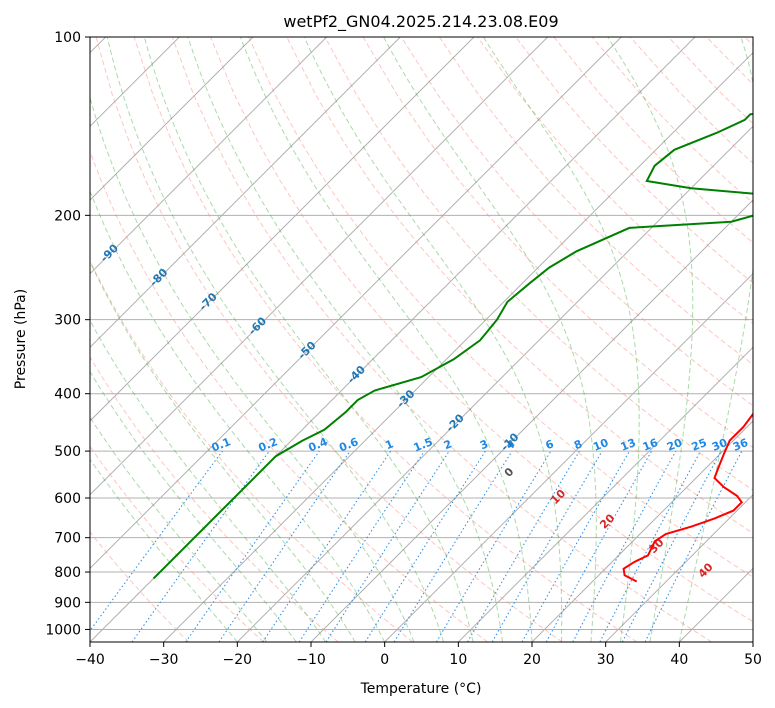 Image resolution: width=775 pixels, height=708 pixels. What do you see at coordinates (164, 660) in the screenshot?
I see `x-tick-label: −30` at bounding box center [164, 660].